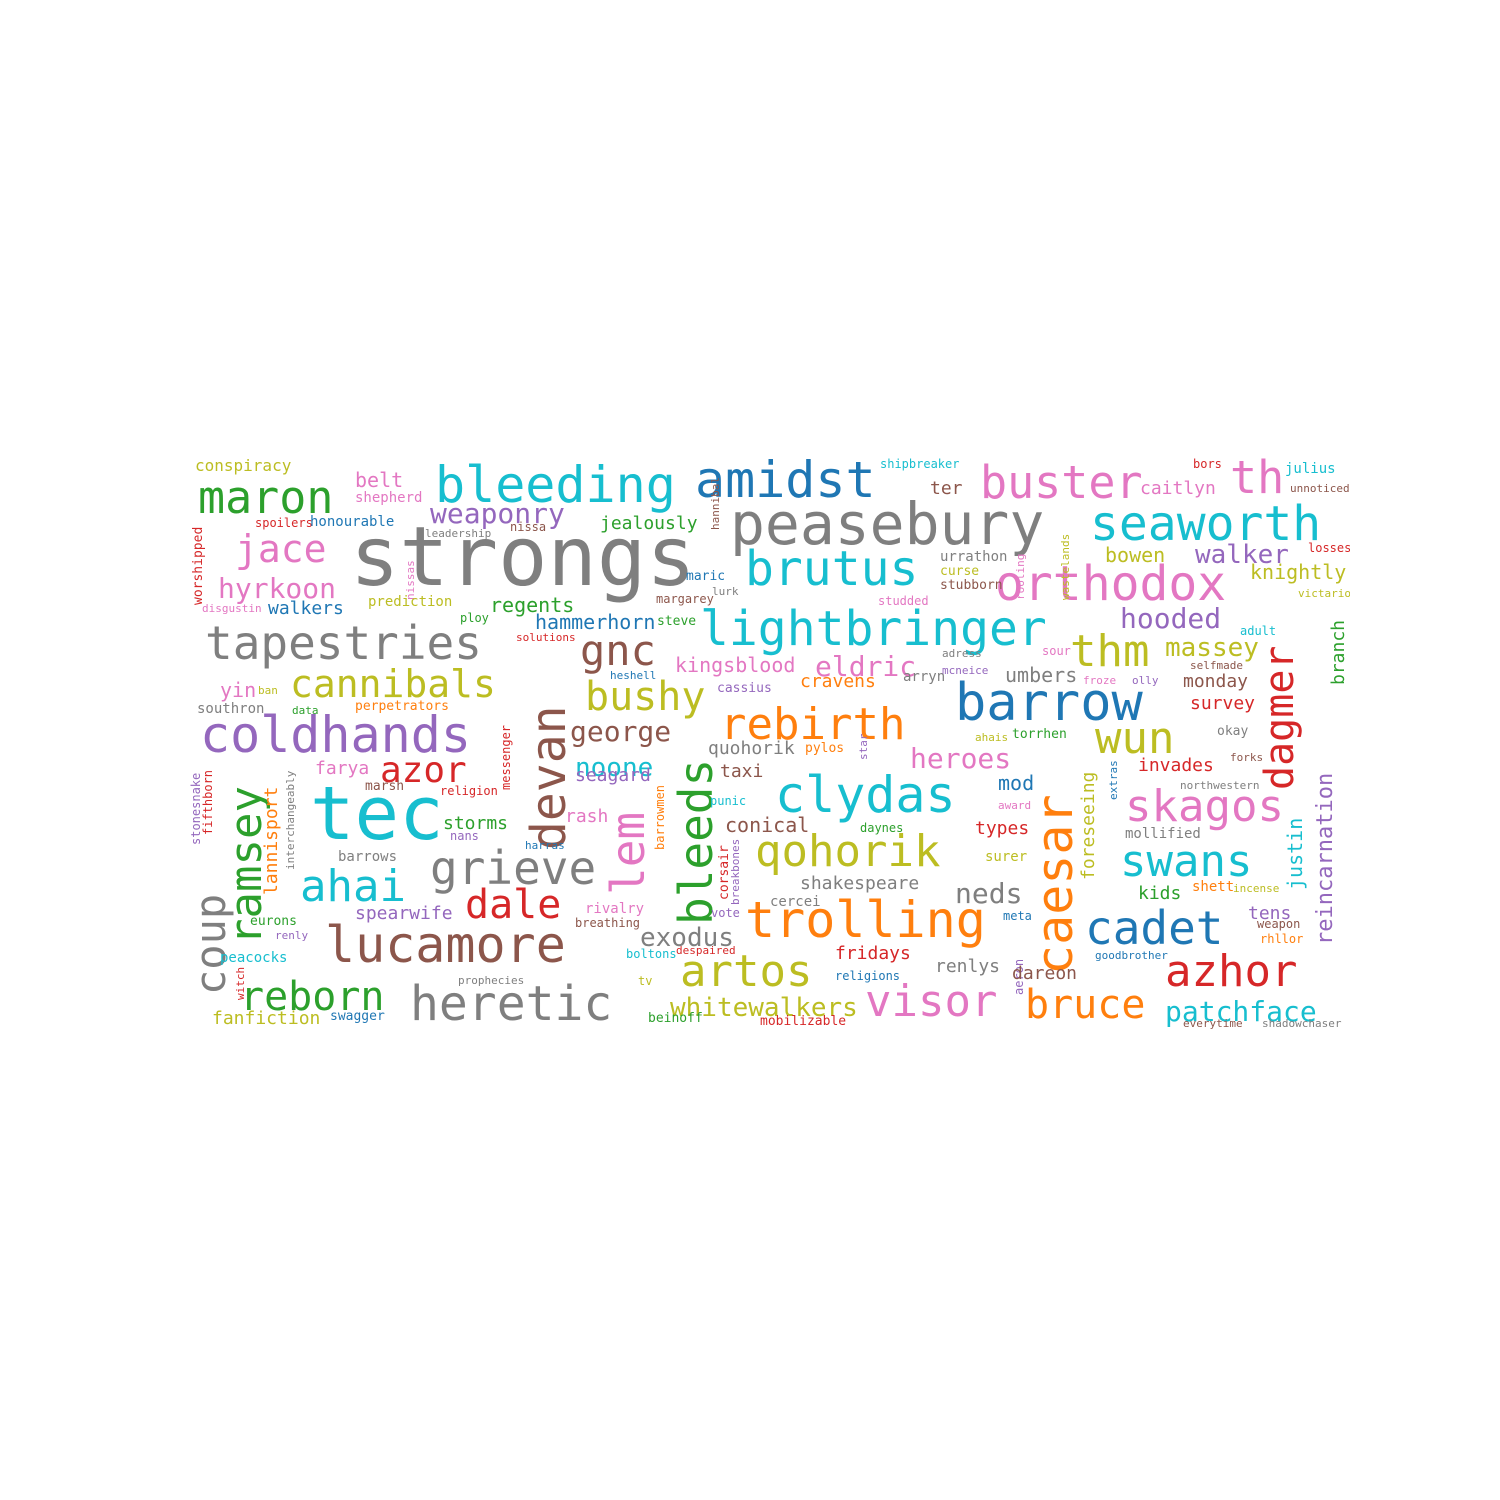 The height and width of the screenshot is (1500, 1500). Describe the element at coordinates (1213, 1023) in the screenshot. I see `word-everytime: everytime` at that location.